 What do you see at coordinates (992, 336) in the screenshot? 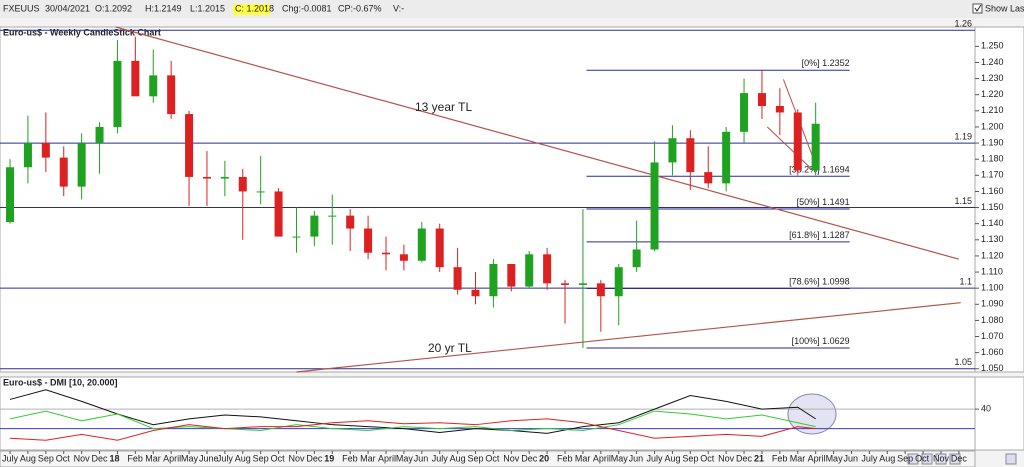
I see `y-tick-label: 1.070` at bounding box center [992, 336].